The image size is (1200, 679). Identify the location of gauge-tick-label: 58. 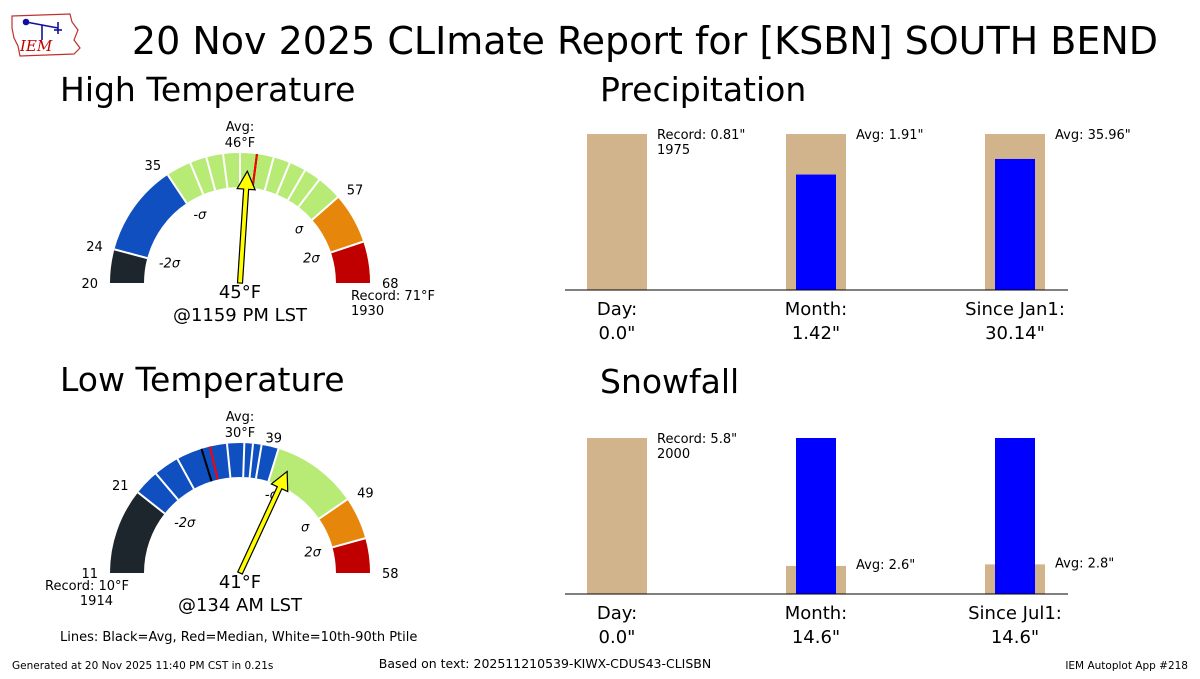
(390, 574).